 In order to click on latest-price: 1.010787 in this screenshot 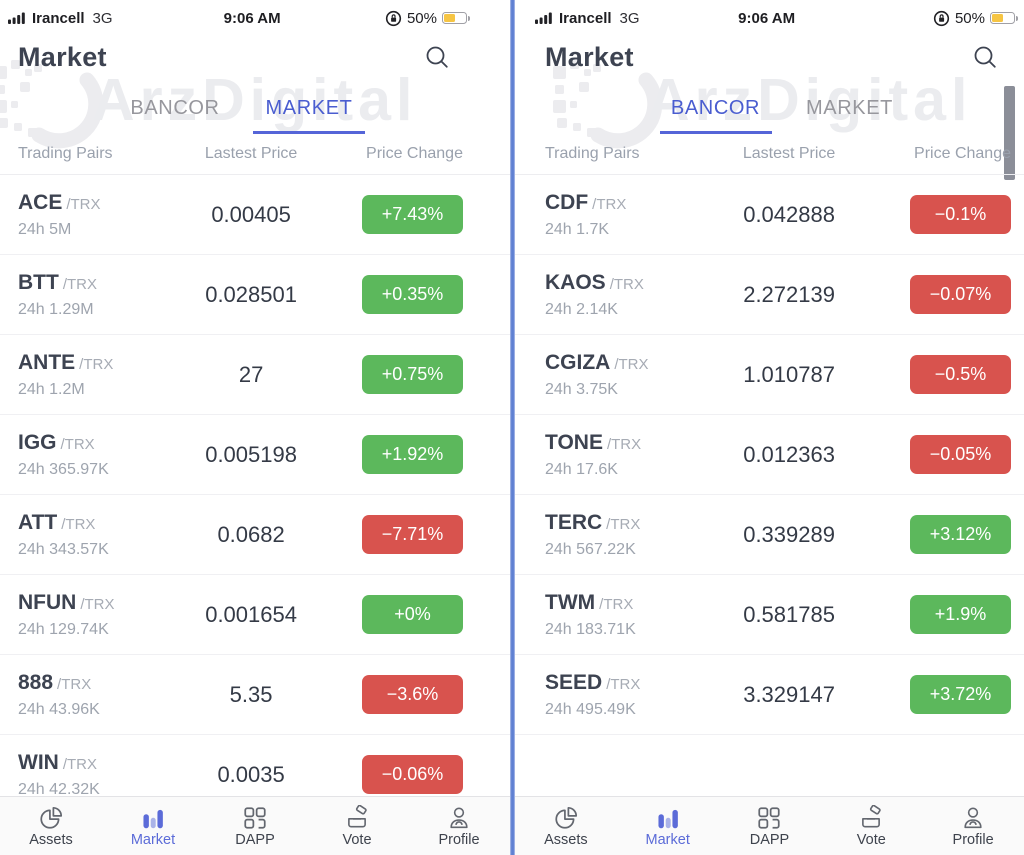, I will do `click(789, 374)`.